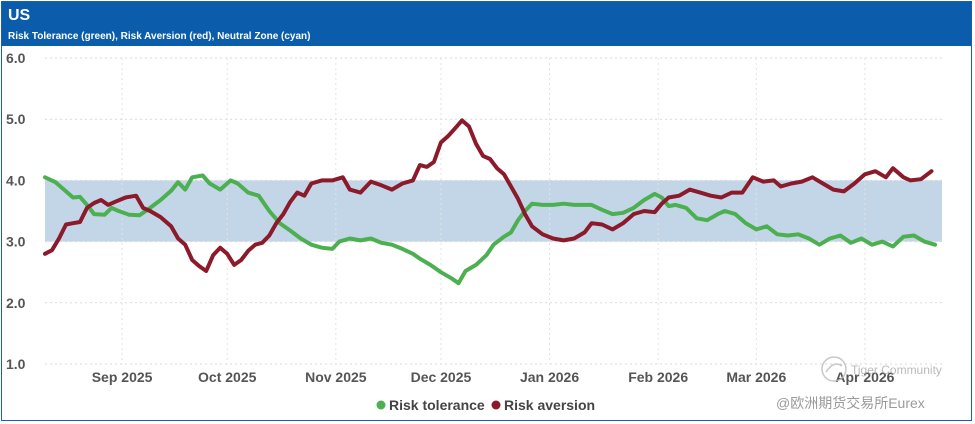 Image resolution: width=975 pixels, height=424 pixels. I want to click on x-tick-label: Sep 2025, so click(122, 377).